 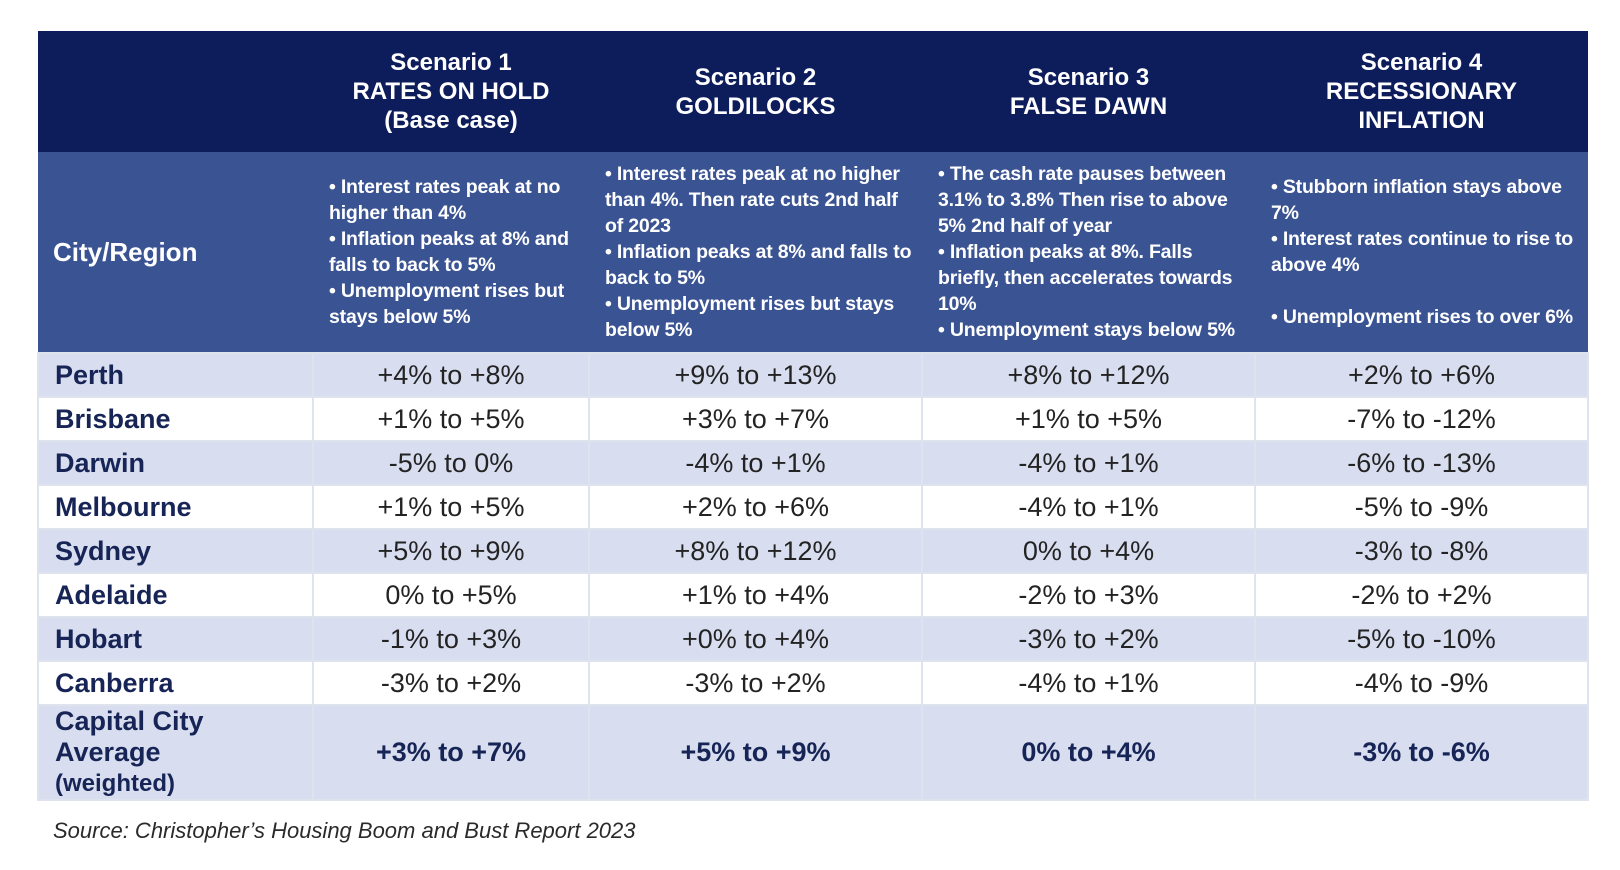 I want to click on forecast-cell: -2% to +2%, so click(x=1421, y=595).